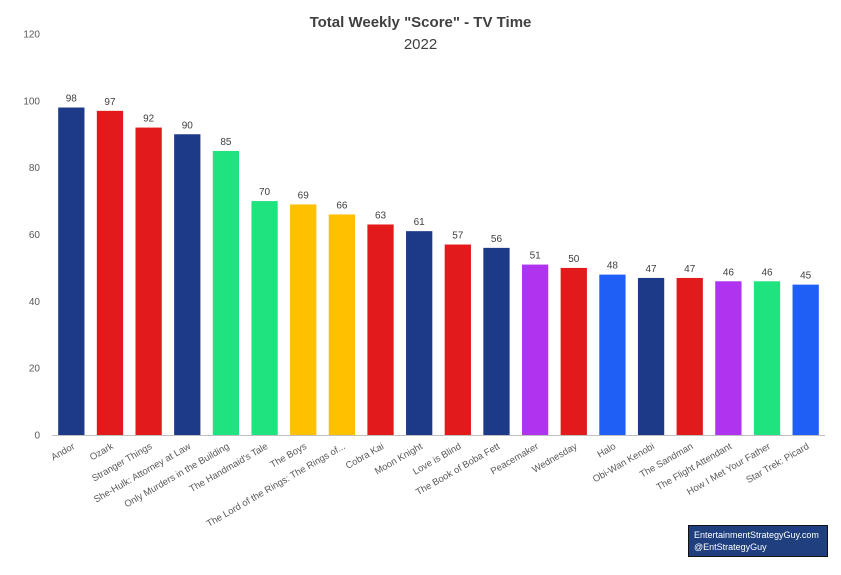 This screenshot has width=841, height=575. What do you see at coordinates (730, 547) in the screenshot?
I see `credit-handle: @EntStrategyGuy` at bounding box center [730, 547].